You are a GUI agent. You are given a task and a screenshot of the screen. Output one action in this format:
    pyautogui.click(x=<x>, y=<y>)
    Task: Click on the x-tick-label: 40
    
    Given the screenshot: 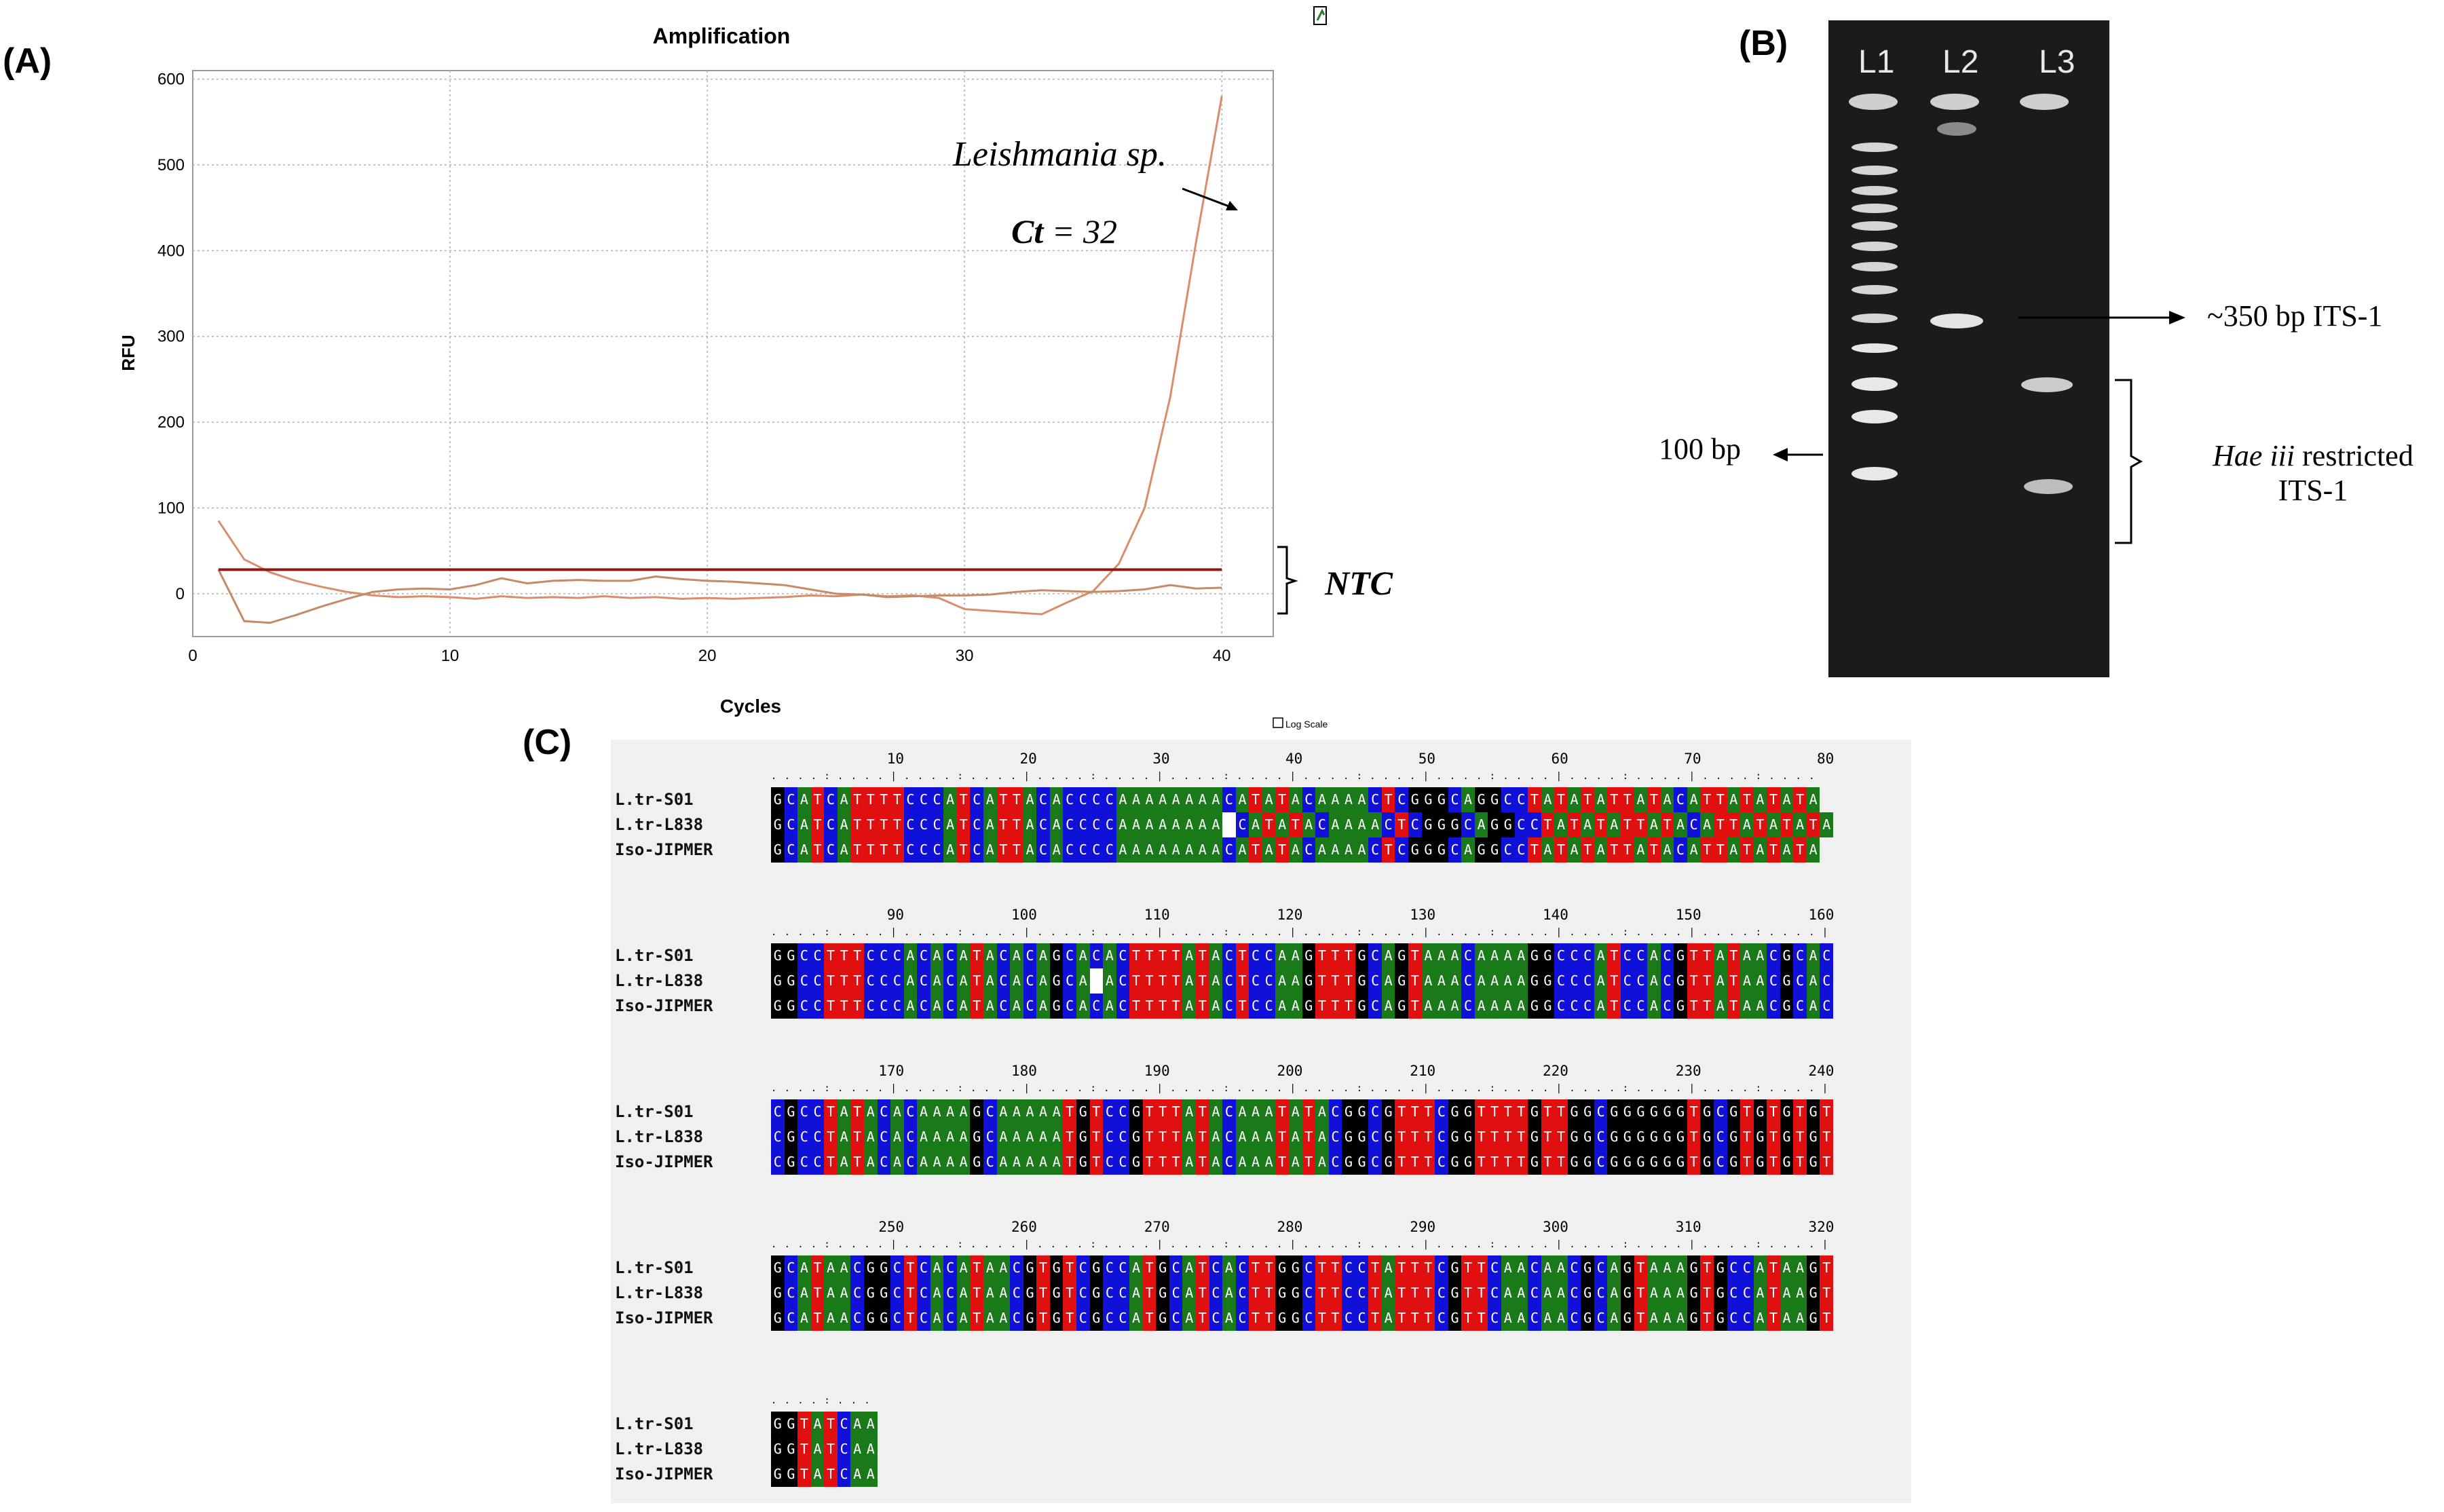 What is the action you would take?
    pyautogui.click(x=1222, y=656)
    